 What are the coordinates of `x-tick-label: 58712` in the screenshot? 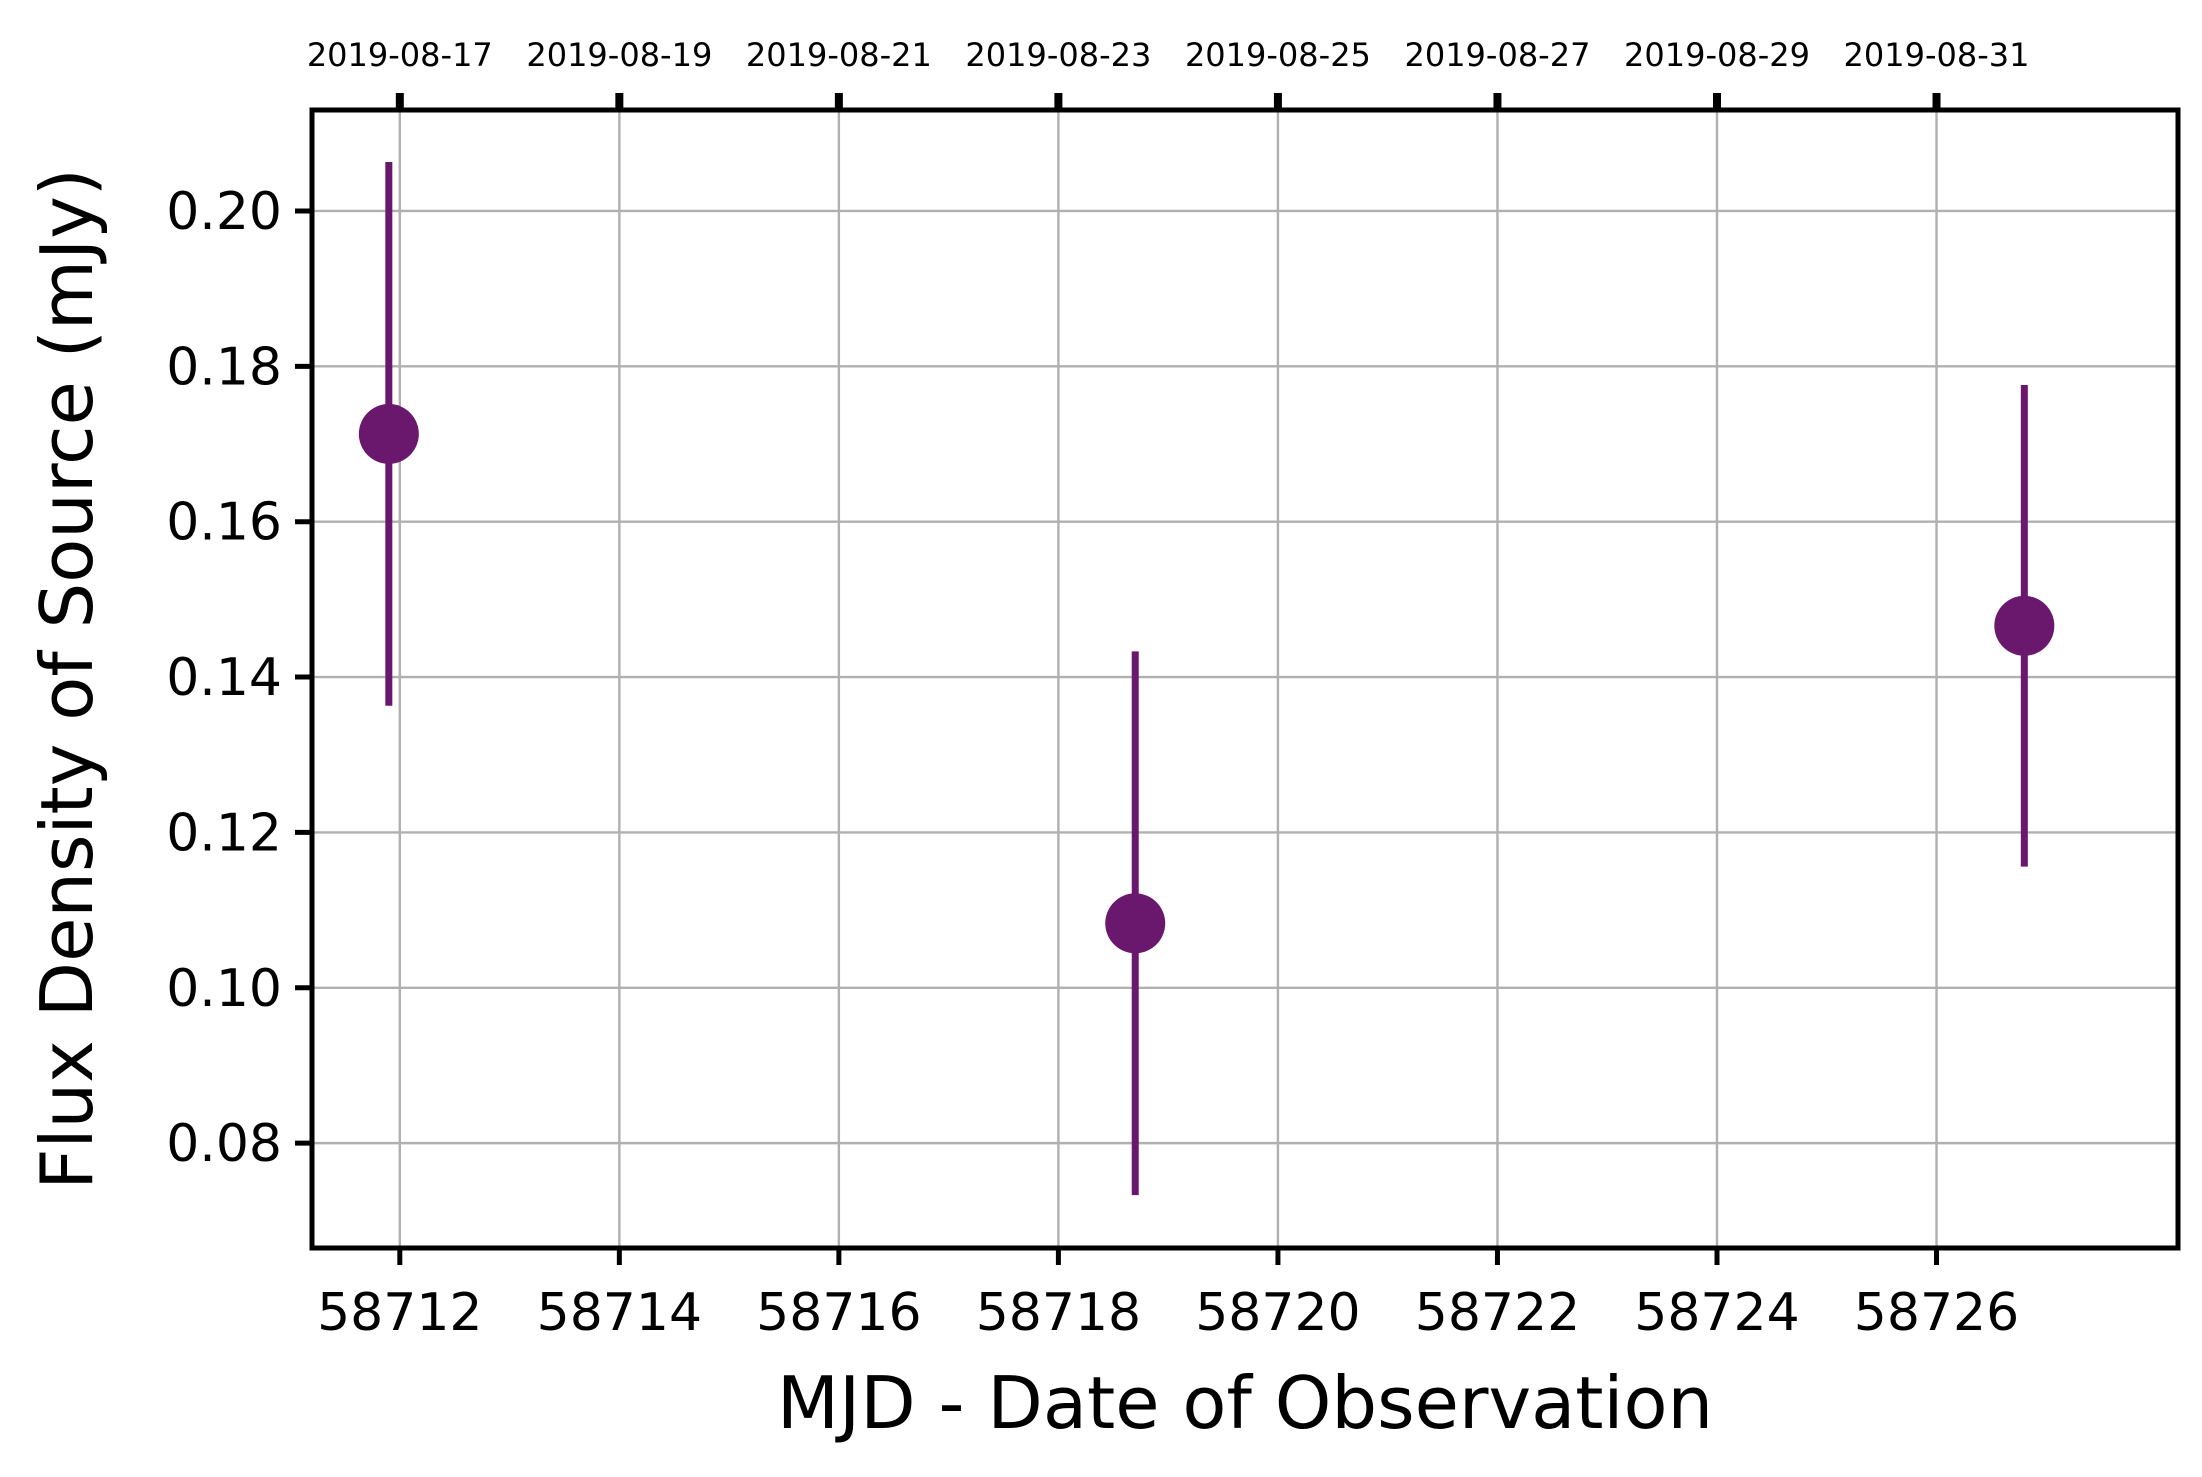 It's located at (399, 1313).